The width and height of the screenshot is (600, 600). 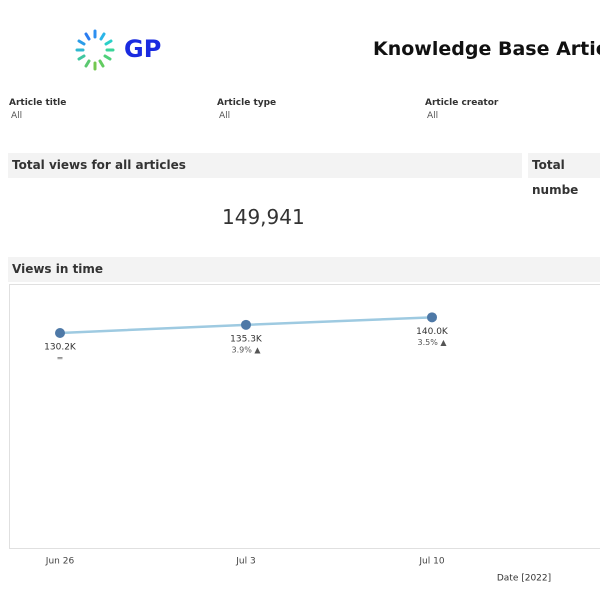 What do you see at coordinates (524, 579) in the screenshot?
I see `x-axis-title: Date [2022]` at bounding box center [524, 579].